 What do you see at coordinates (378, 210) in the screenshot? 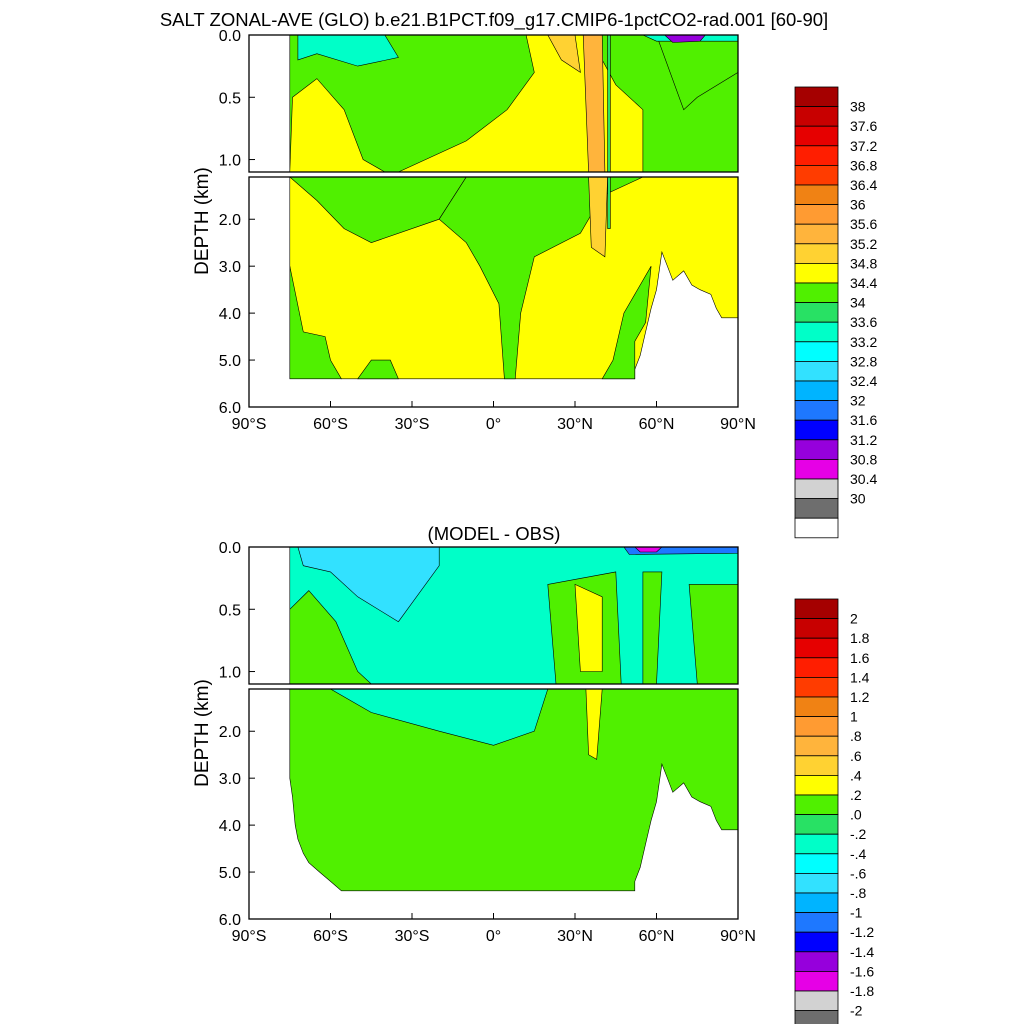
I see `salinity-34_4-intermediate` at bounding box center [378, 210].